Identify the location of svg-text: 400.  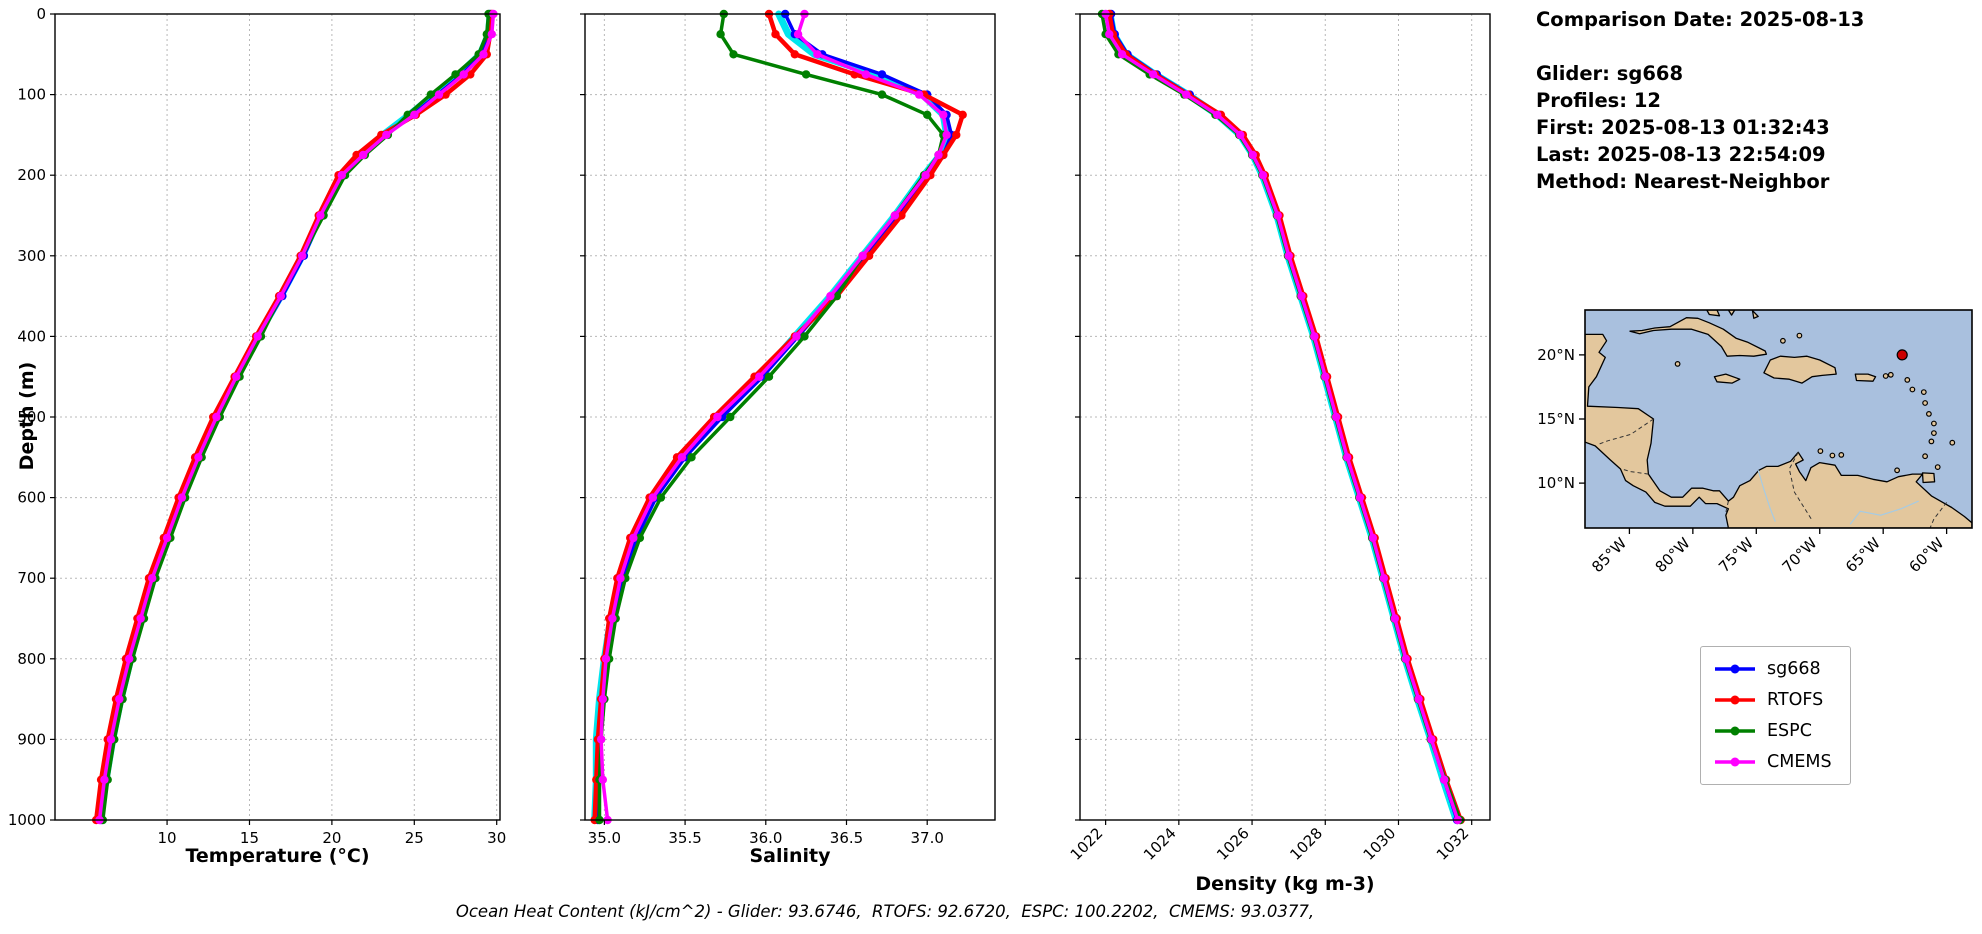
(31, 336).